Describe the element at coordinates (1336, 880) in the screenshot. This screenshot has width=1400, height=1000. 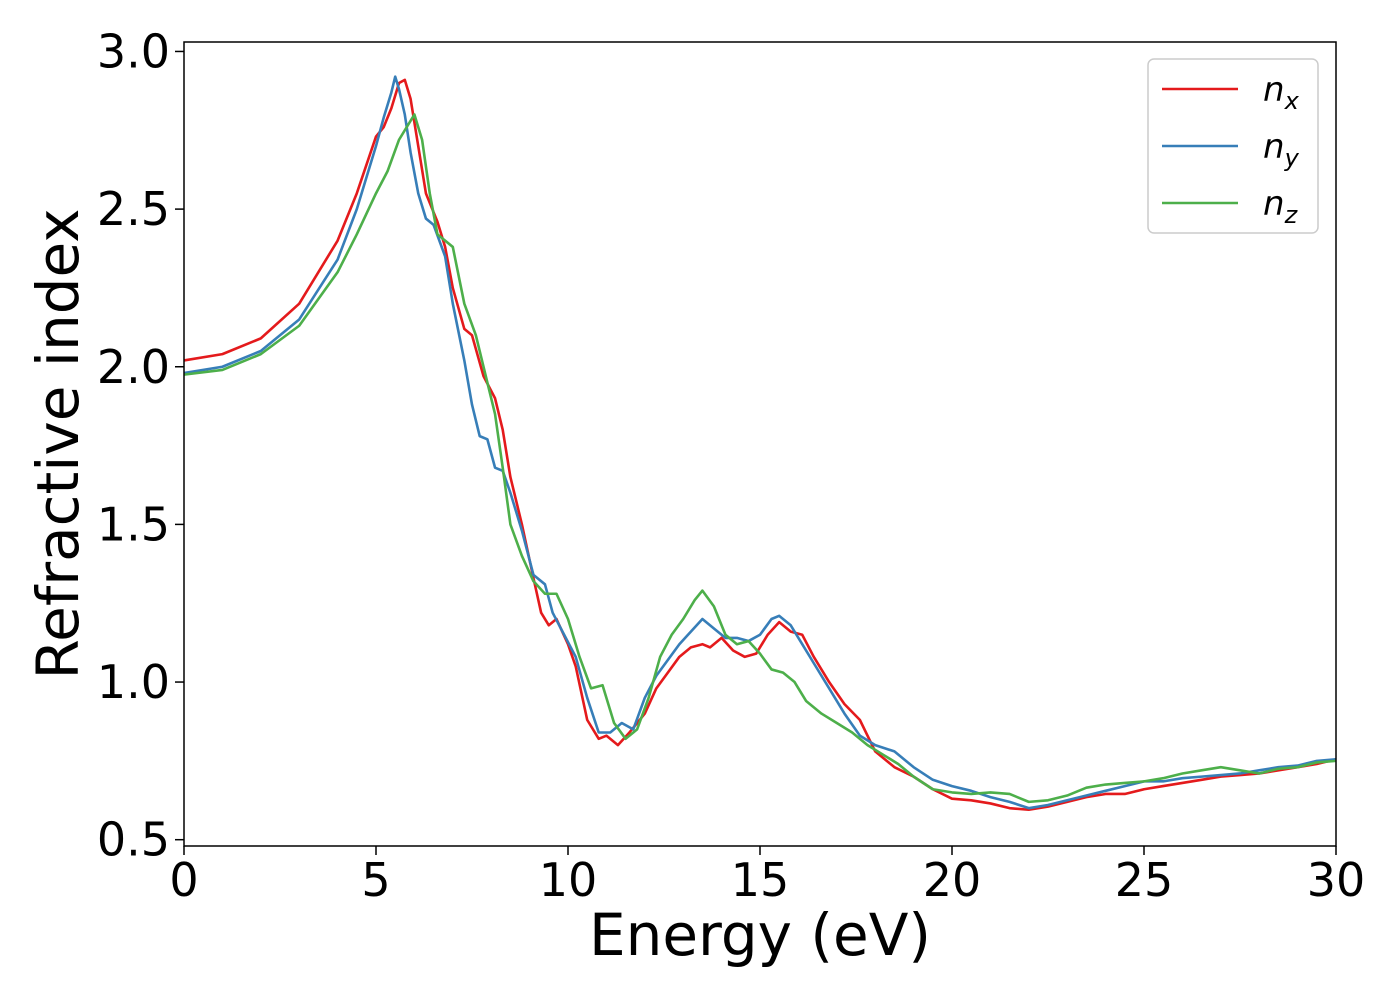
I see `x-tick-label: 30` at that location.